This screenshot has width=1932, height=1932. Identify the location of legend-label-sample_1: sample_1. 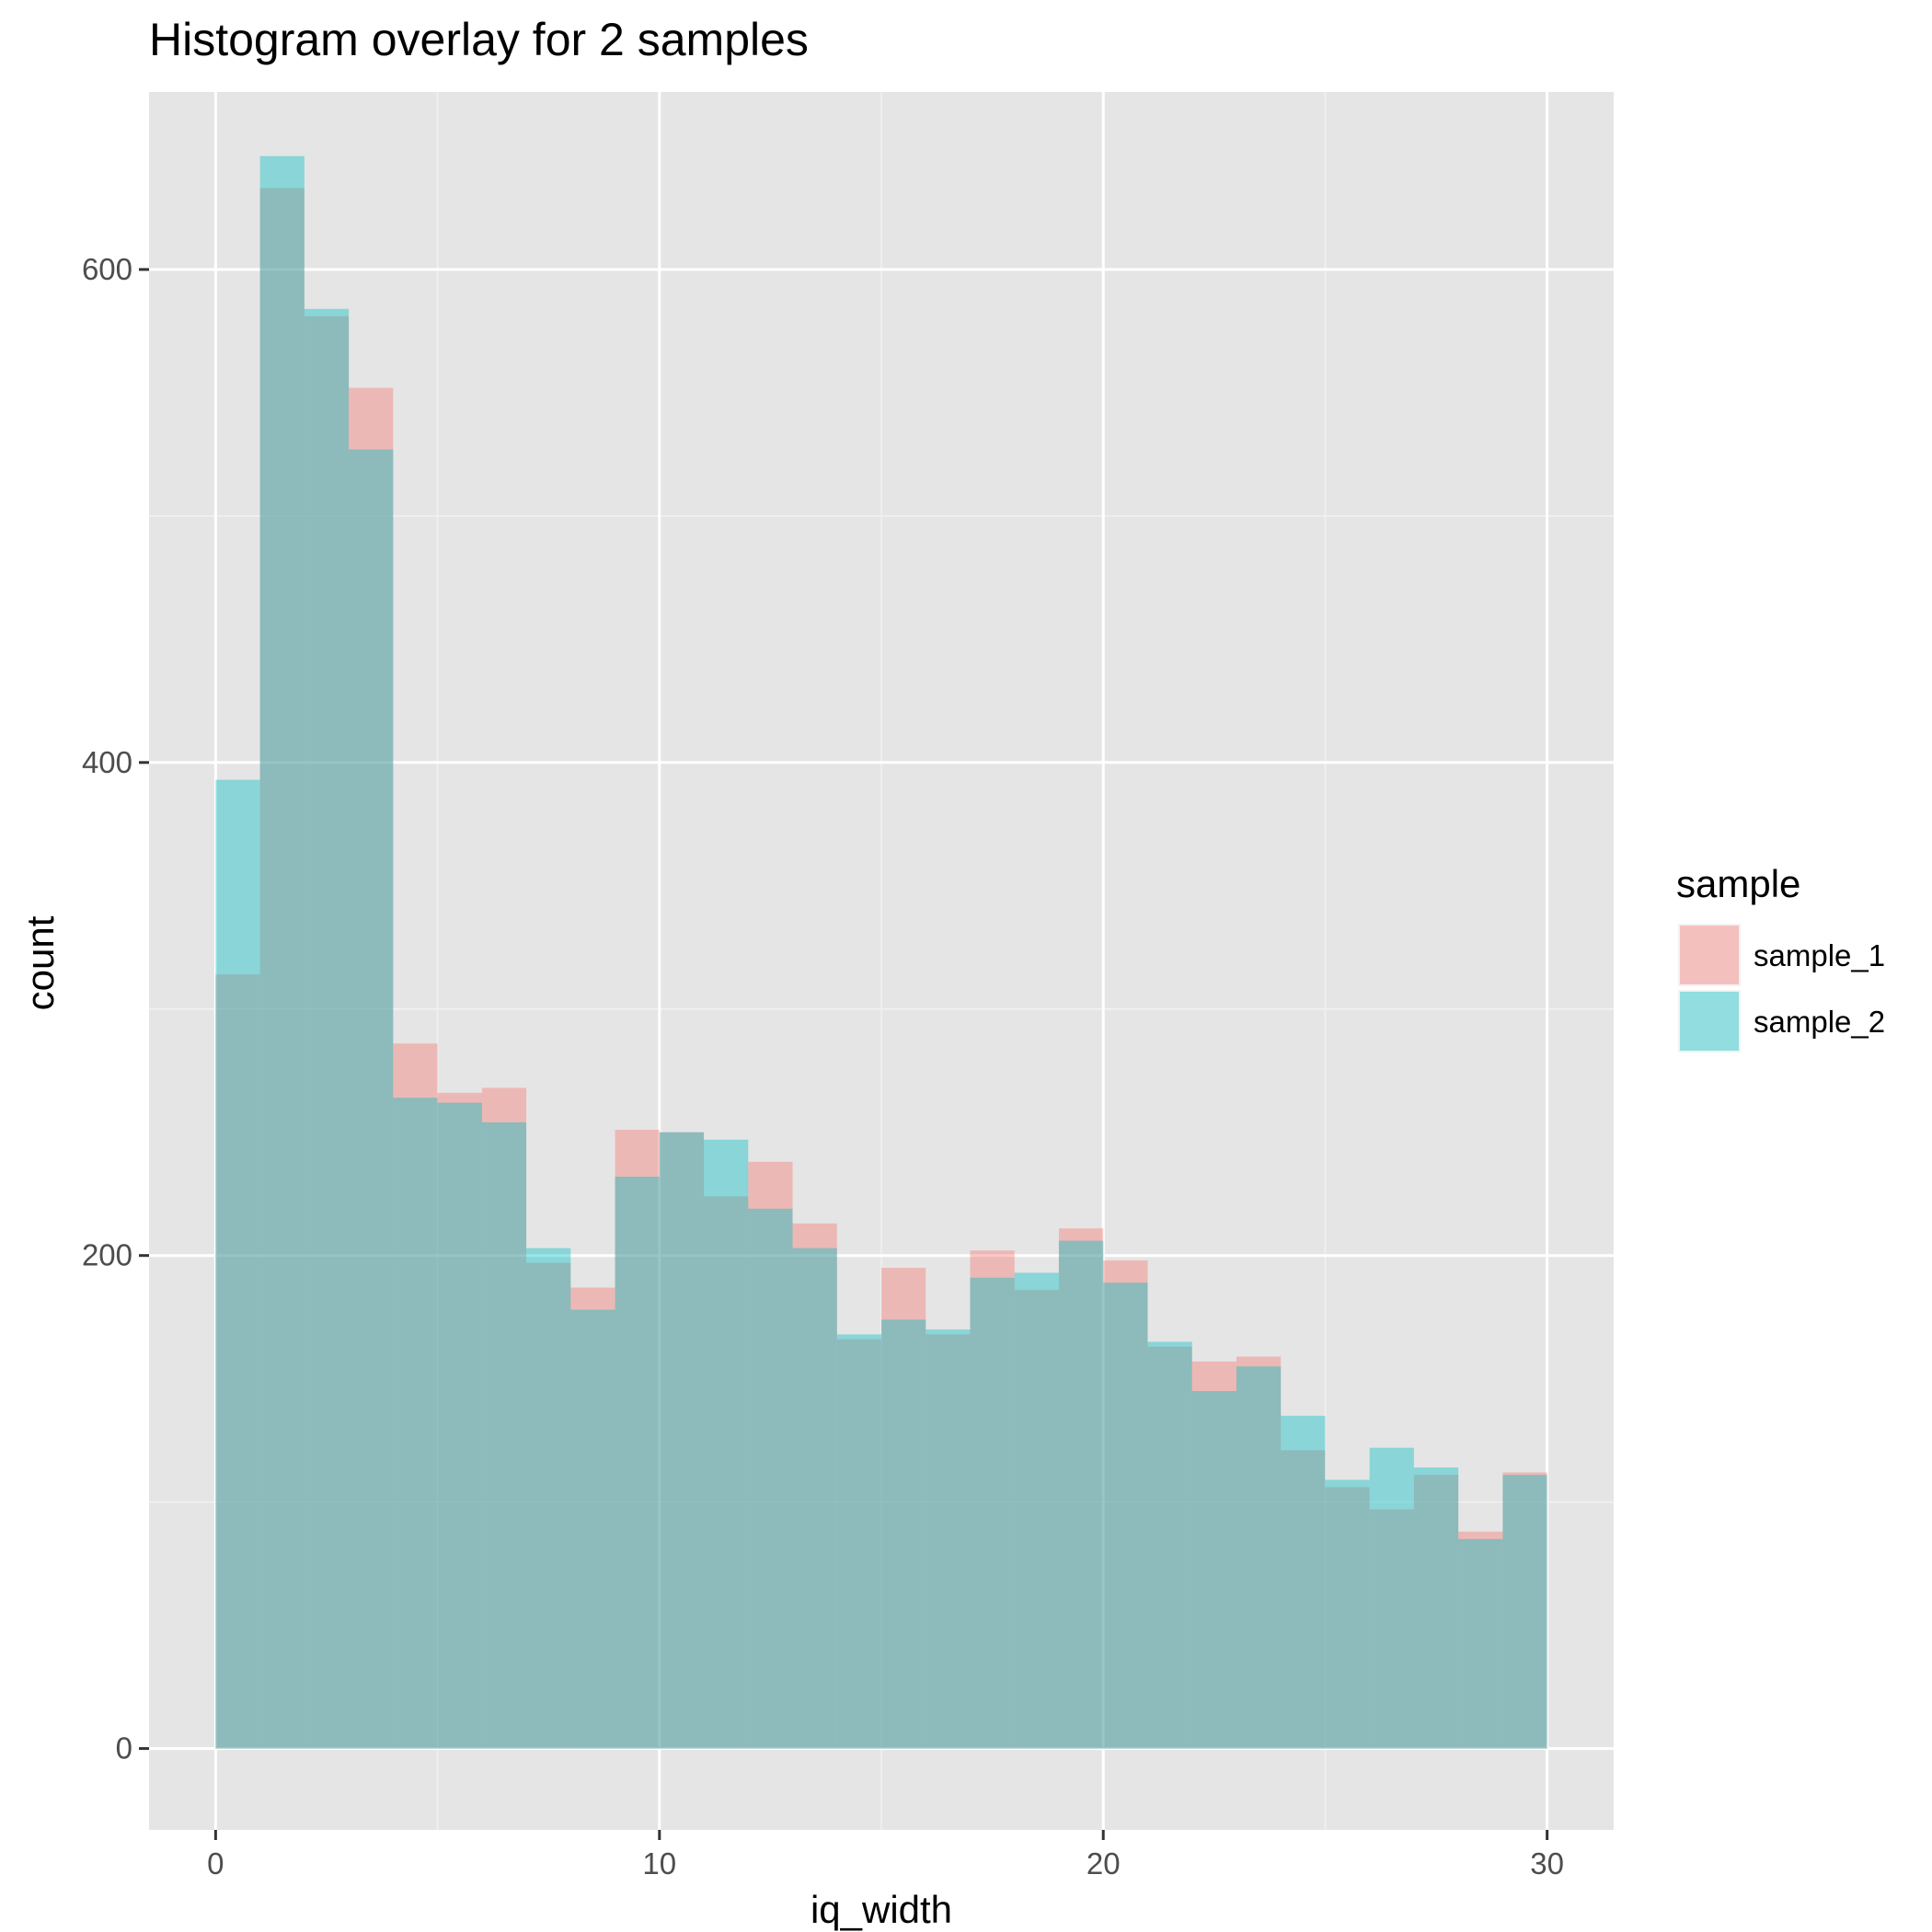
(1819, 955).